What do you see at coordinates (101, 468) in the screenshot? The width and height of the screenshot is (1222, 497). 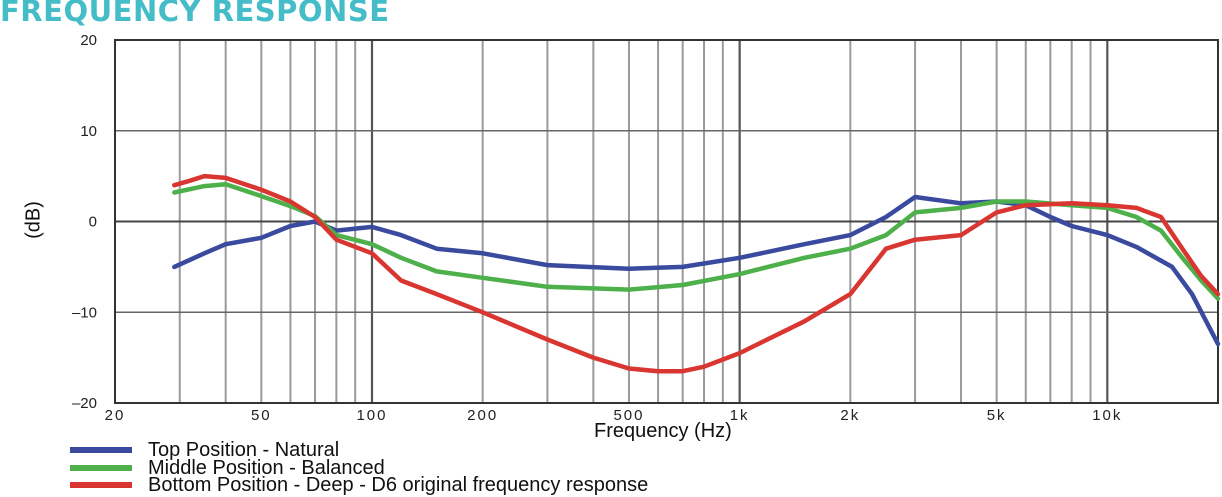 I see `legend-swatch-green` at bounding box center [101, 468].